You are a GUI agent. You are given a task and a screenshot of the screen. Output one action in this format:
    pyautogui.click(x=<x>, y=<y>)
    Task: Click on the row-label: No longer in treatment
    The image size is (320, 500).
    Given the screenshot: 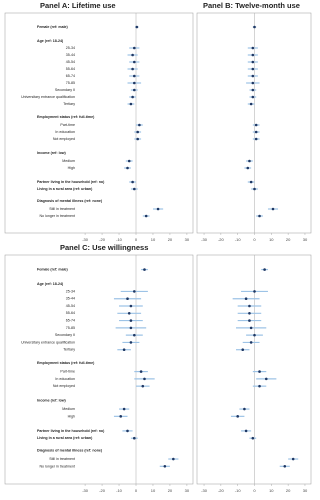 What is the action you would take?
    pyautogui.click(x=57, y=216)
    